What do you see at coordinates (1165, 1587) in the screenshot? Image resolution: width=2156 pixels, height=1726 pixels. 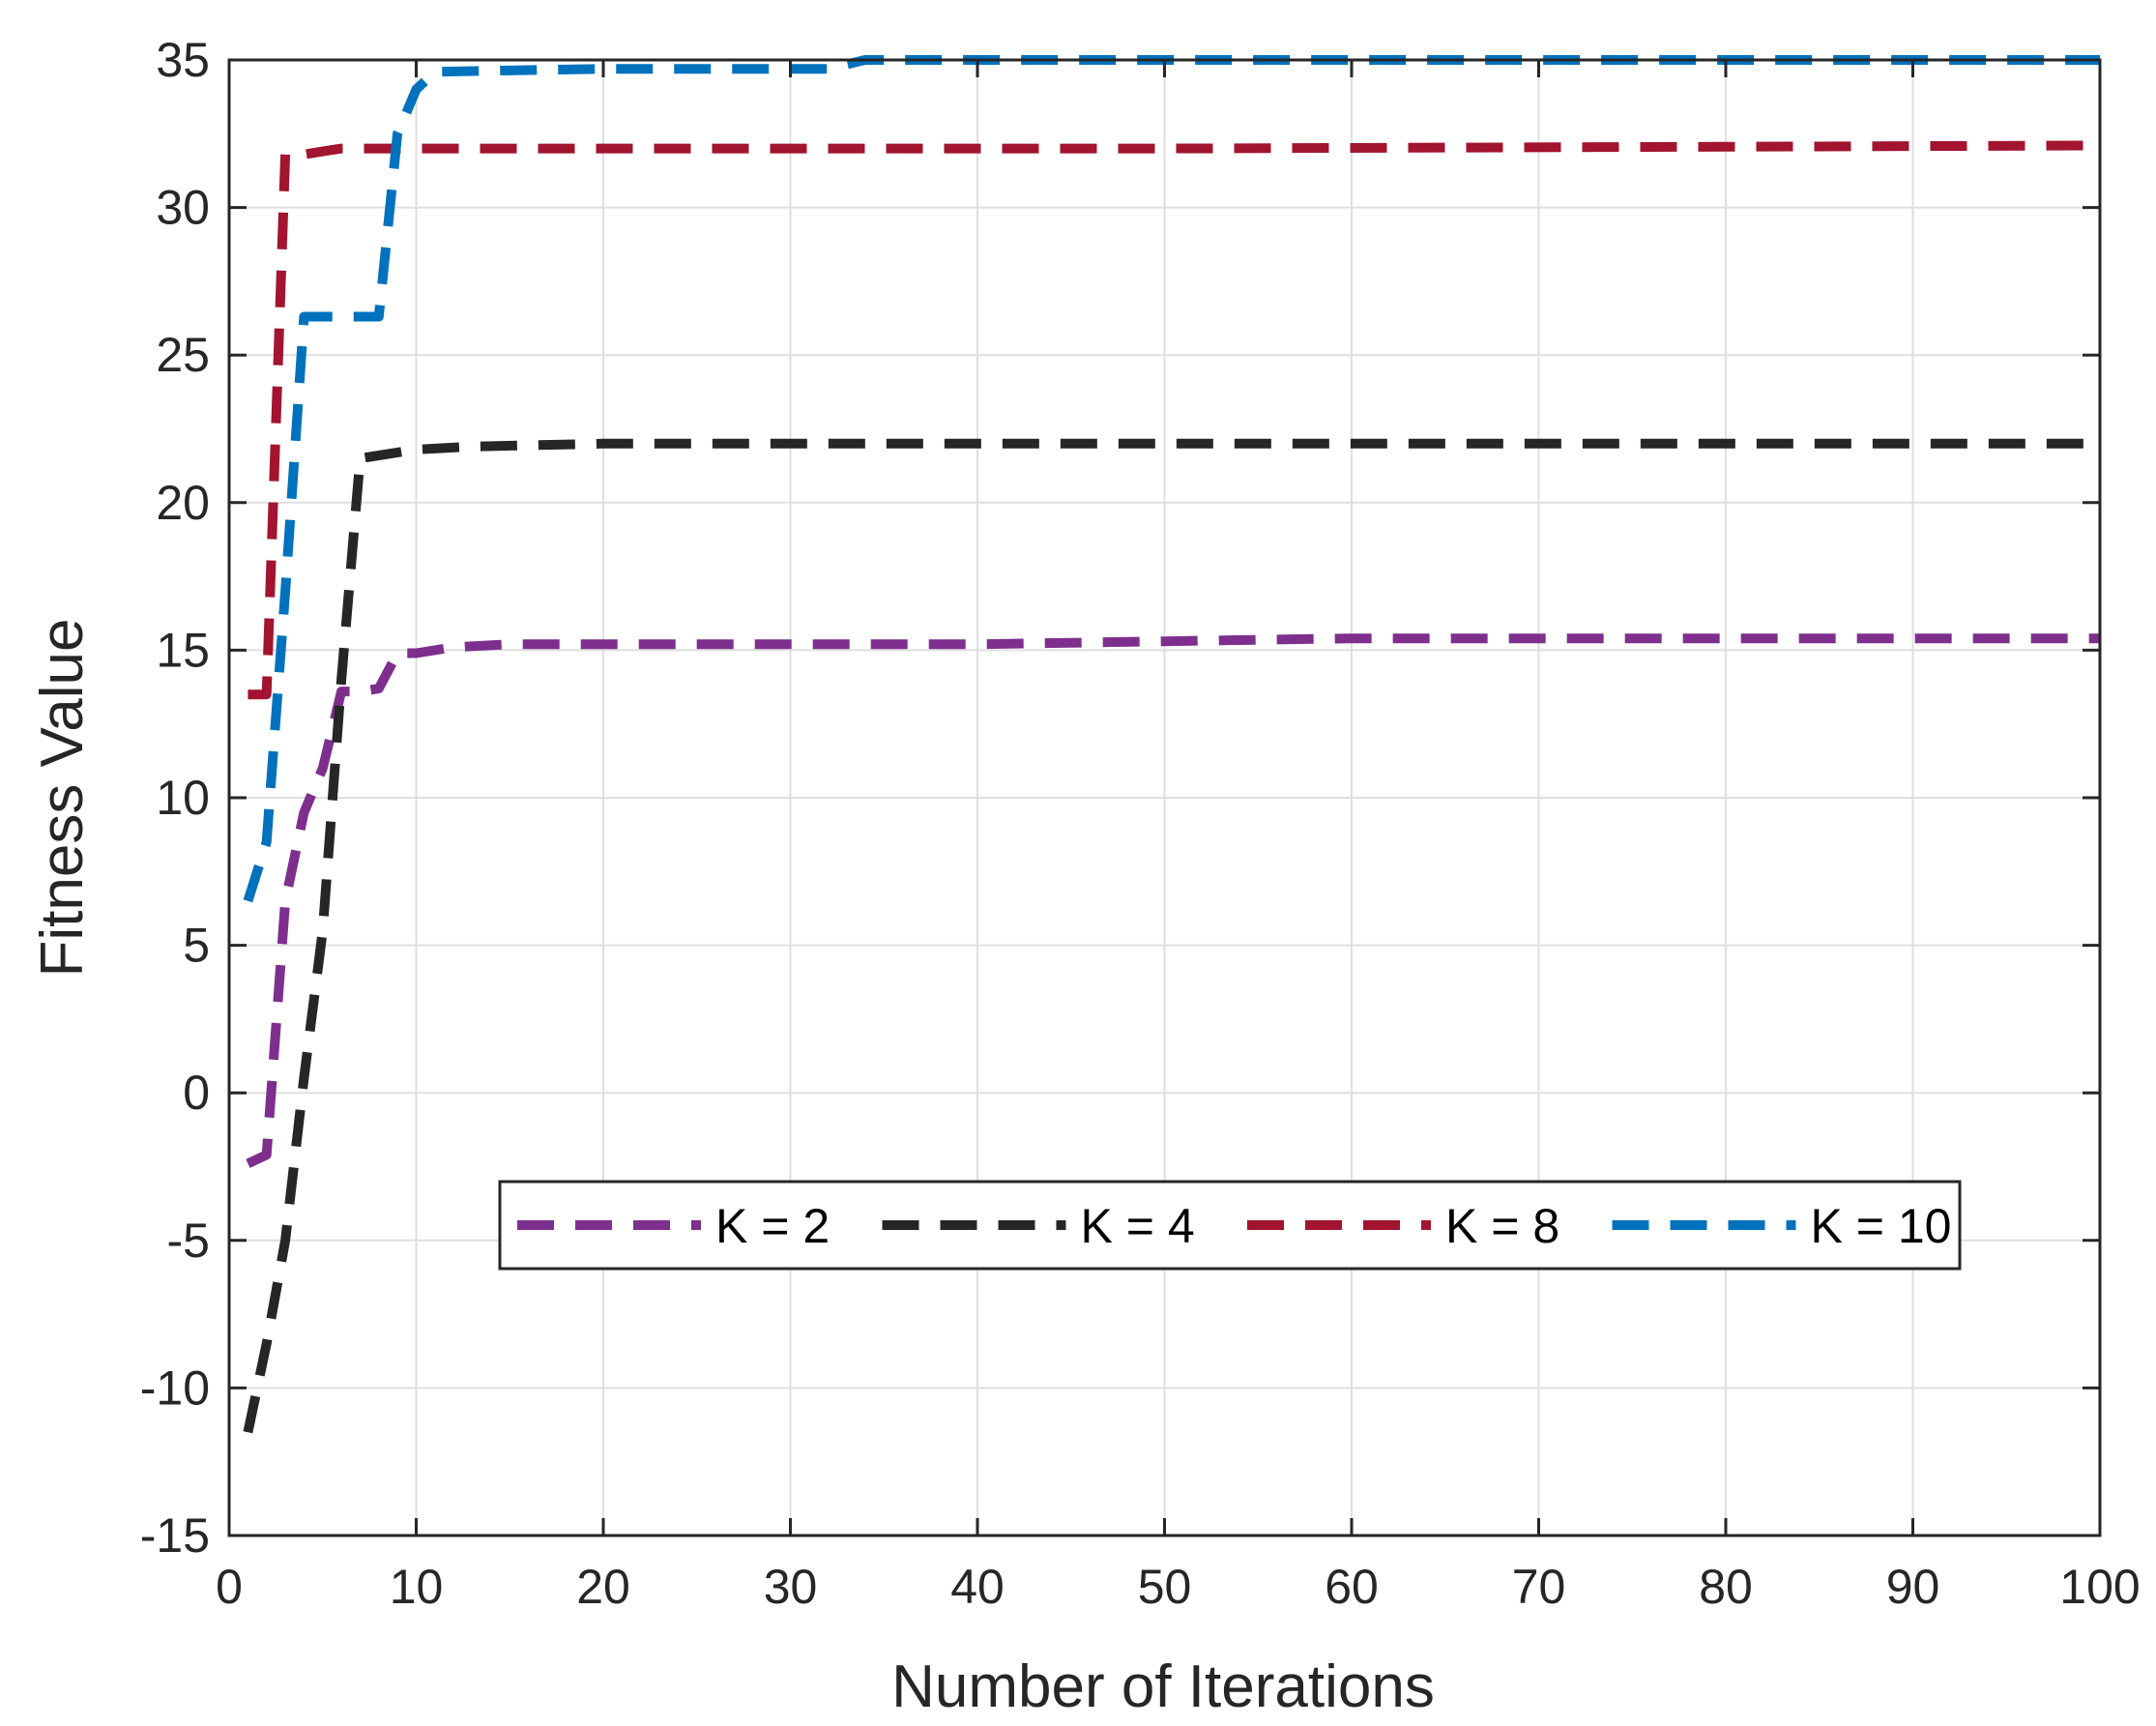 I see `x-tick-label: 50` at bounding box center [1165, 1587].